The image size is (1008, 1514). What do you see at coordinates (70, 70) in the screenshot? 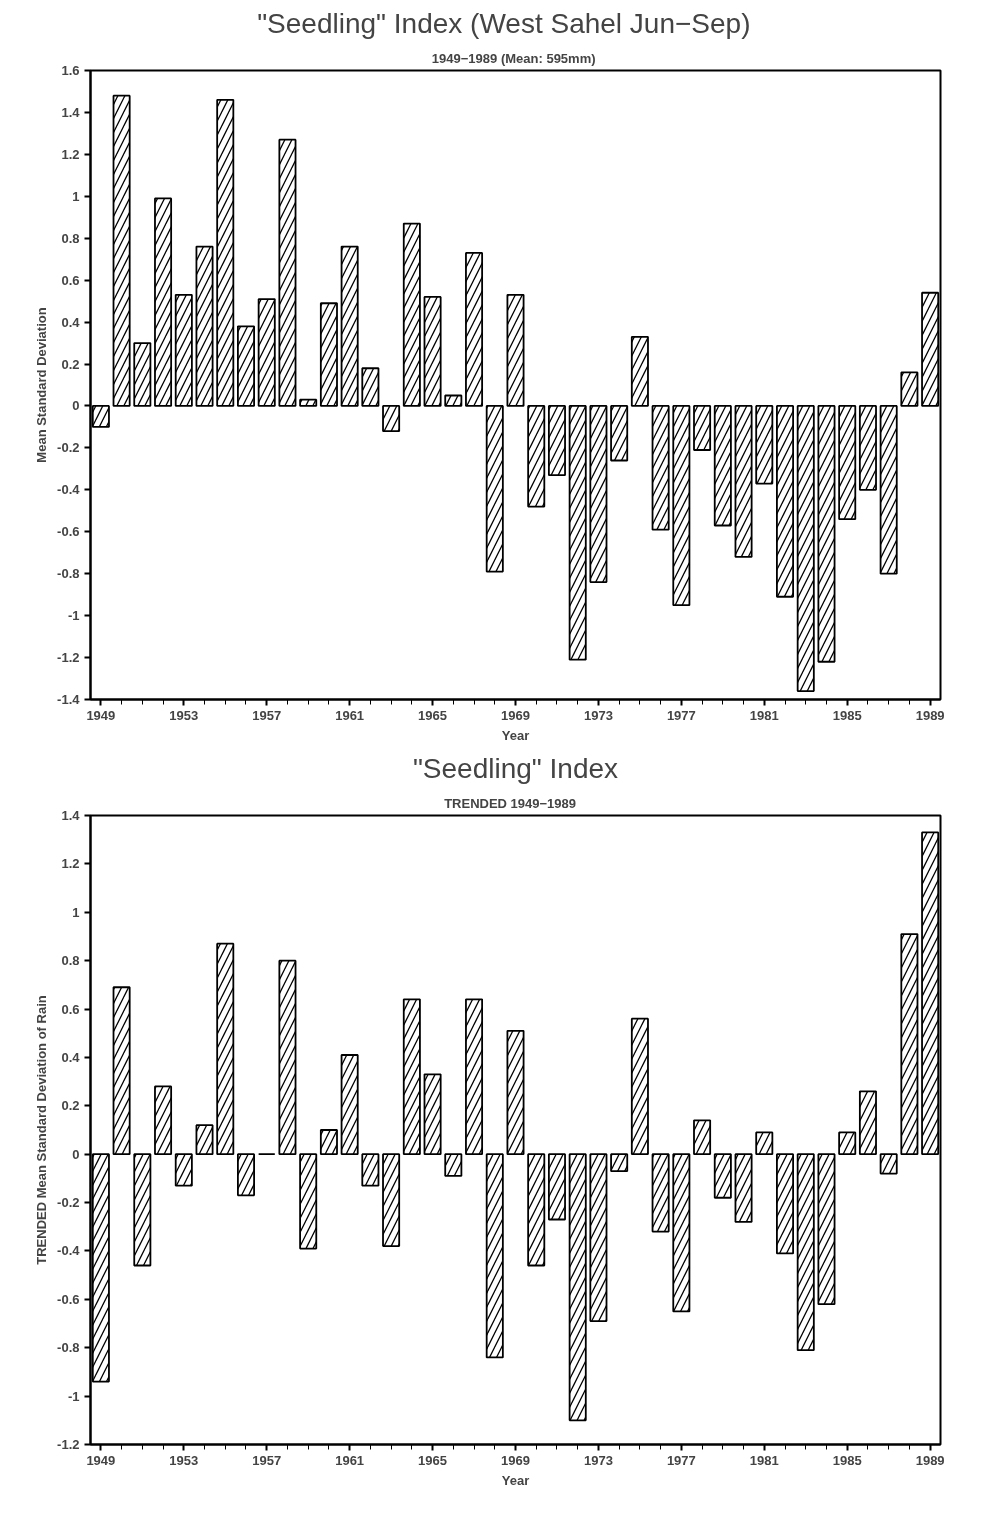
I see `y-tick-label: 1.6` at bounding box center [70, 70].